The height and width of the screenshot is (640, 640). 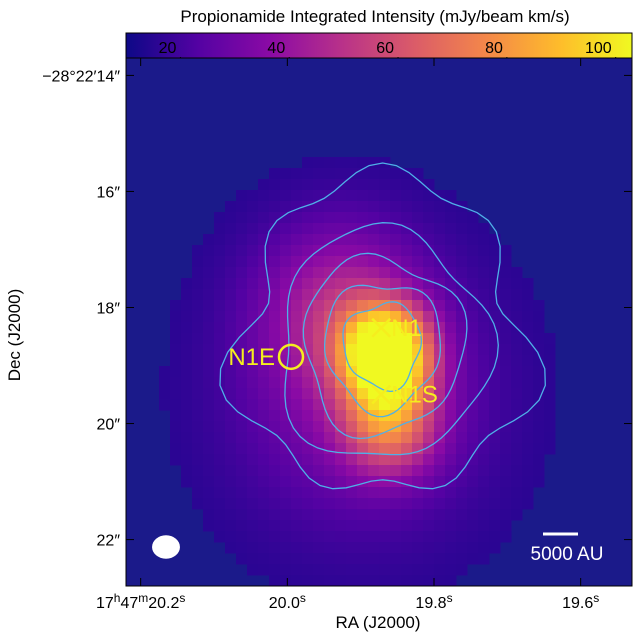 I want to click on y-tick-label: 18″, so click(x=109, y=308).